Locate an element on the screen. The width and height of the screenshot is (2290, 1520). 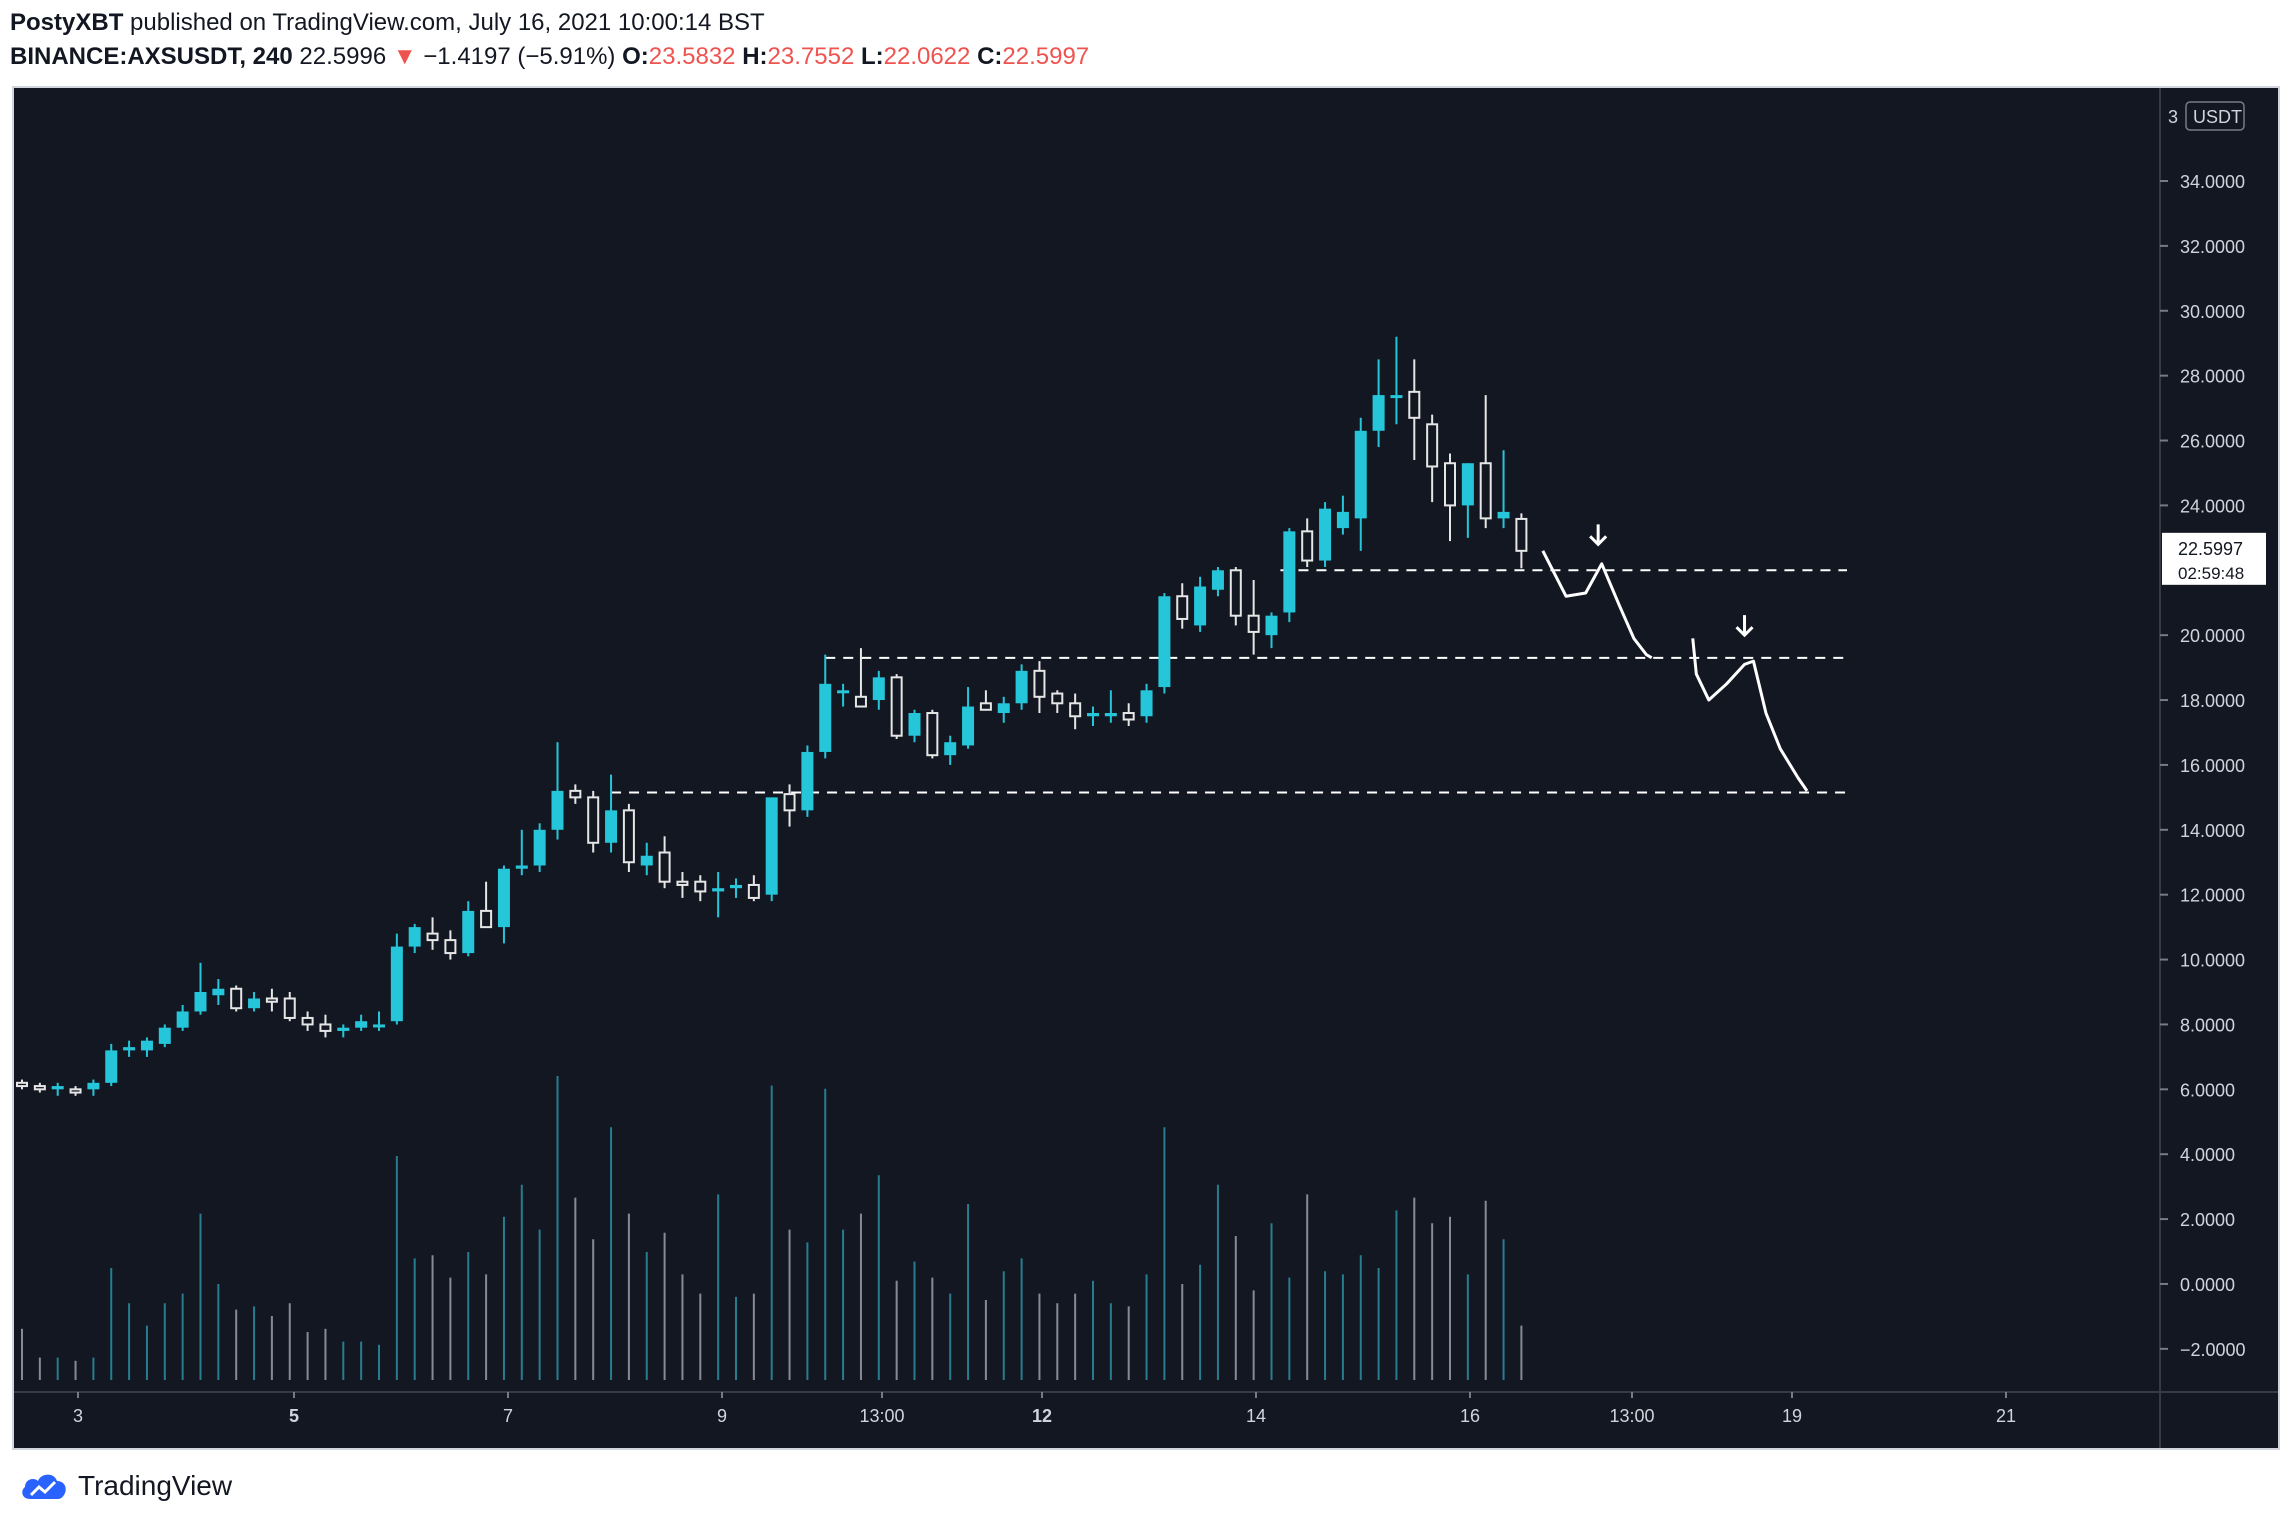
y-tick-label: 32.0000 is located at coordinates (2212, 247).